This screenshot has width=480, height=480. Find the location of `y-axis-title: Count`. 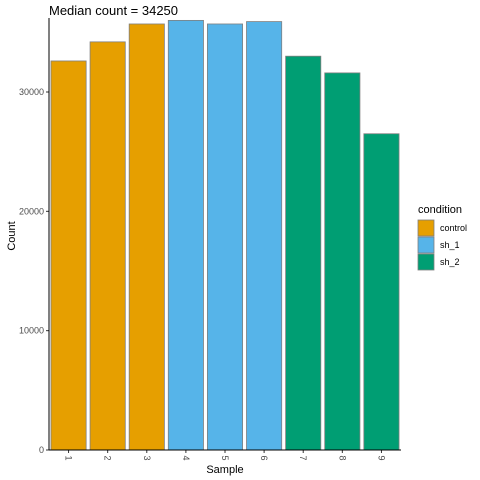

y-axis-title: Count is located at coordinates (12, 235).